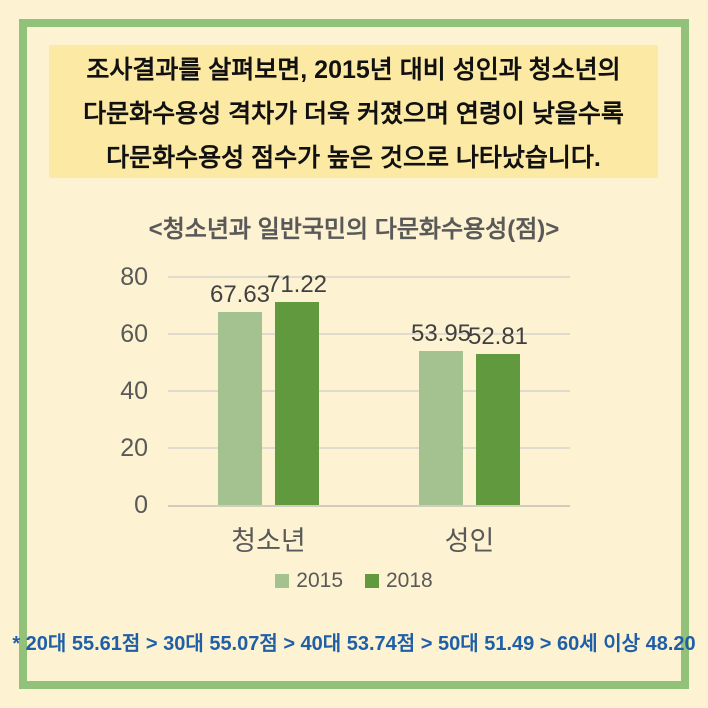 The height and width of the screenshot is (708, 708). What do you see at coordinates (372, 581) in the screenshot?
I see `legend-swatch-2018` at bounding box center [372, 581].